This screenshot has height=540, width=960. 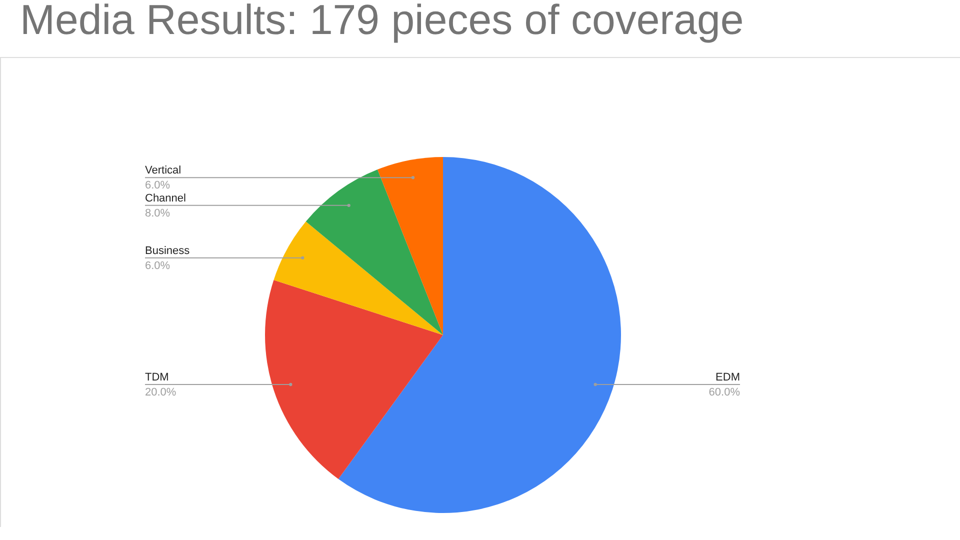 What do you see at coordinates (163, 170) in the screenshot?
I see `slice-label: Vertical` at bounding box center [163, 170].